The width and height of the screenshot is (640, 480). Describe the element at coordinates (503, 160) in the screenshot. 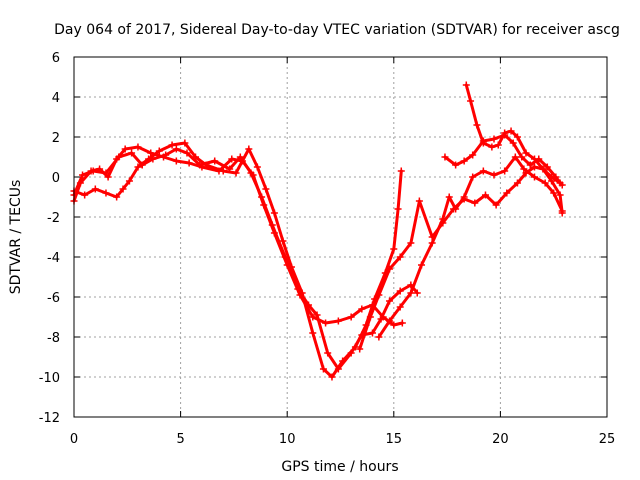

I see `series-track-f` at that location.